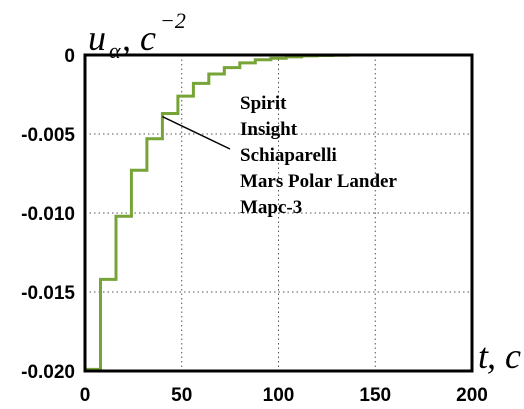 The height and width of the screenshot is (409, 524). Describe the element at coordinates (288, 155) in the screenshot. I see `legend-entry-schiaparelli: Schiaparelli` at that location.